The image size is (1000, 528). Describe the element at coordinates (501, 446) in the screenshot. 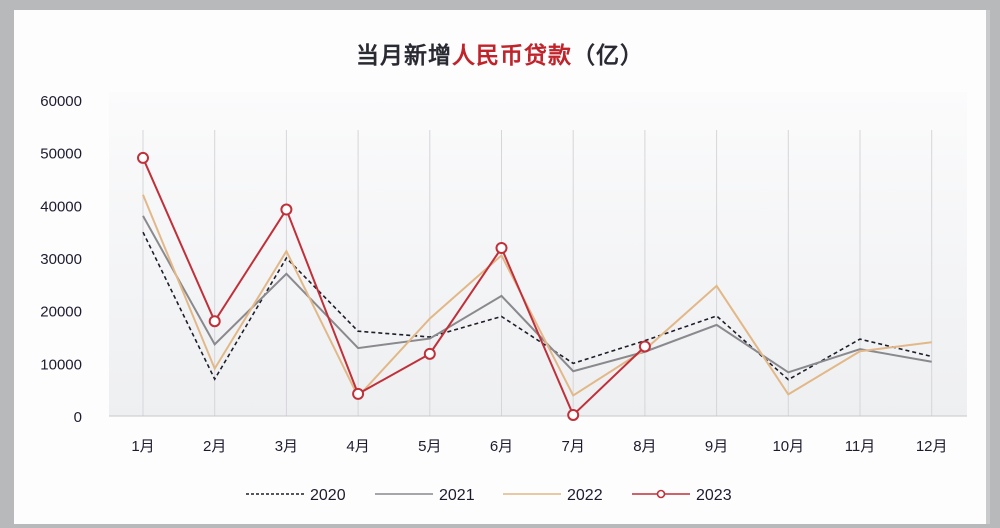

I see `x-tick-label: 6月` at that location.